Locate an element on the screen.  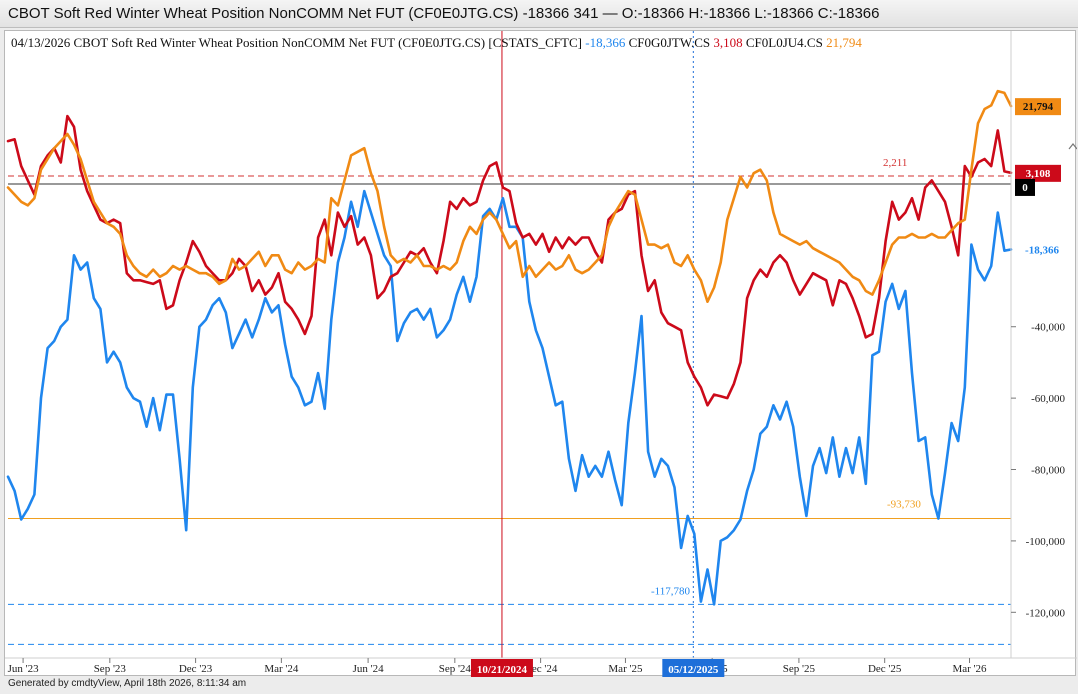
crosshair-date-label-1: 05/12/2025 is located at coordinates (693, 670).